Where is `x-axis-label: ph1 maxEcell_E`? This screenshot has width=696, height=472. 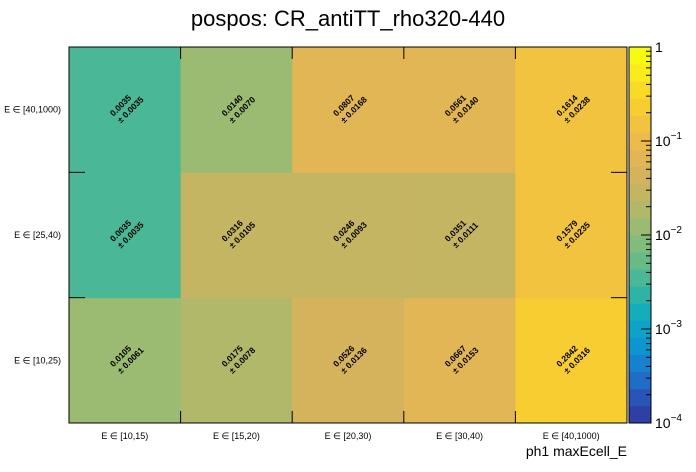
x-axis-label: ph1 maxEcell_E is located at coordinates (576, 451).